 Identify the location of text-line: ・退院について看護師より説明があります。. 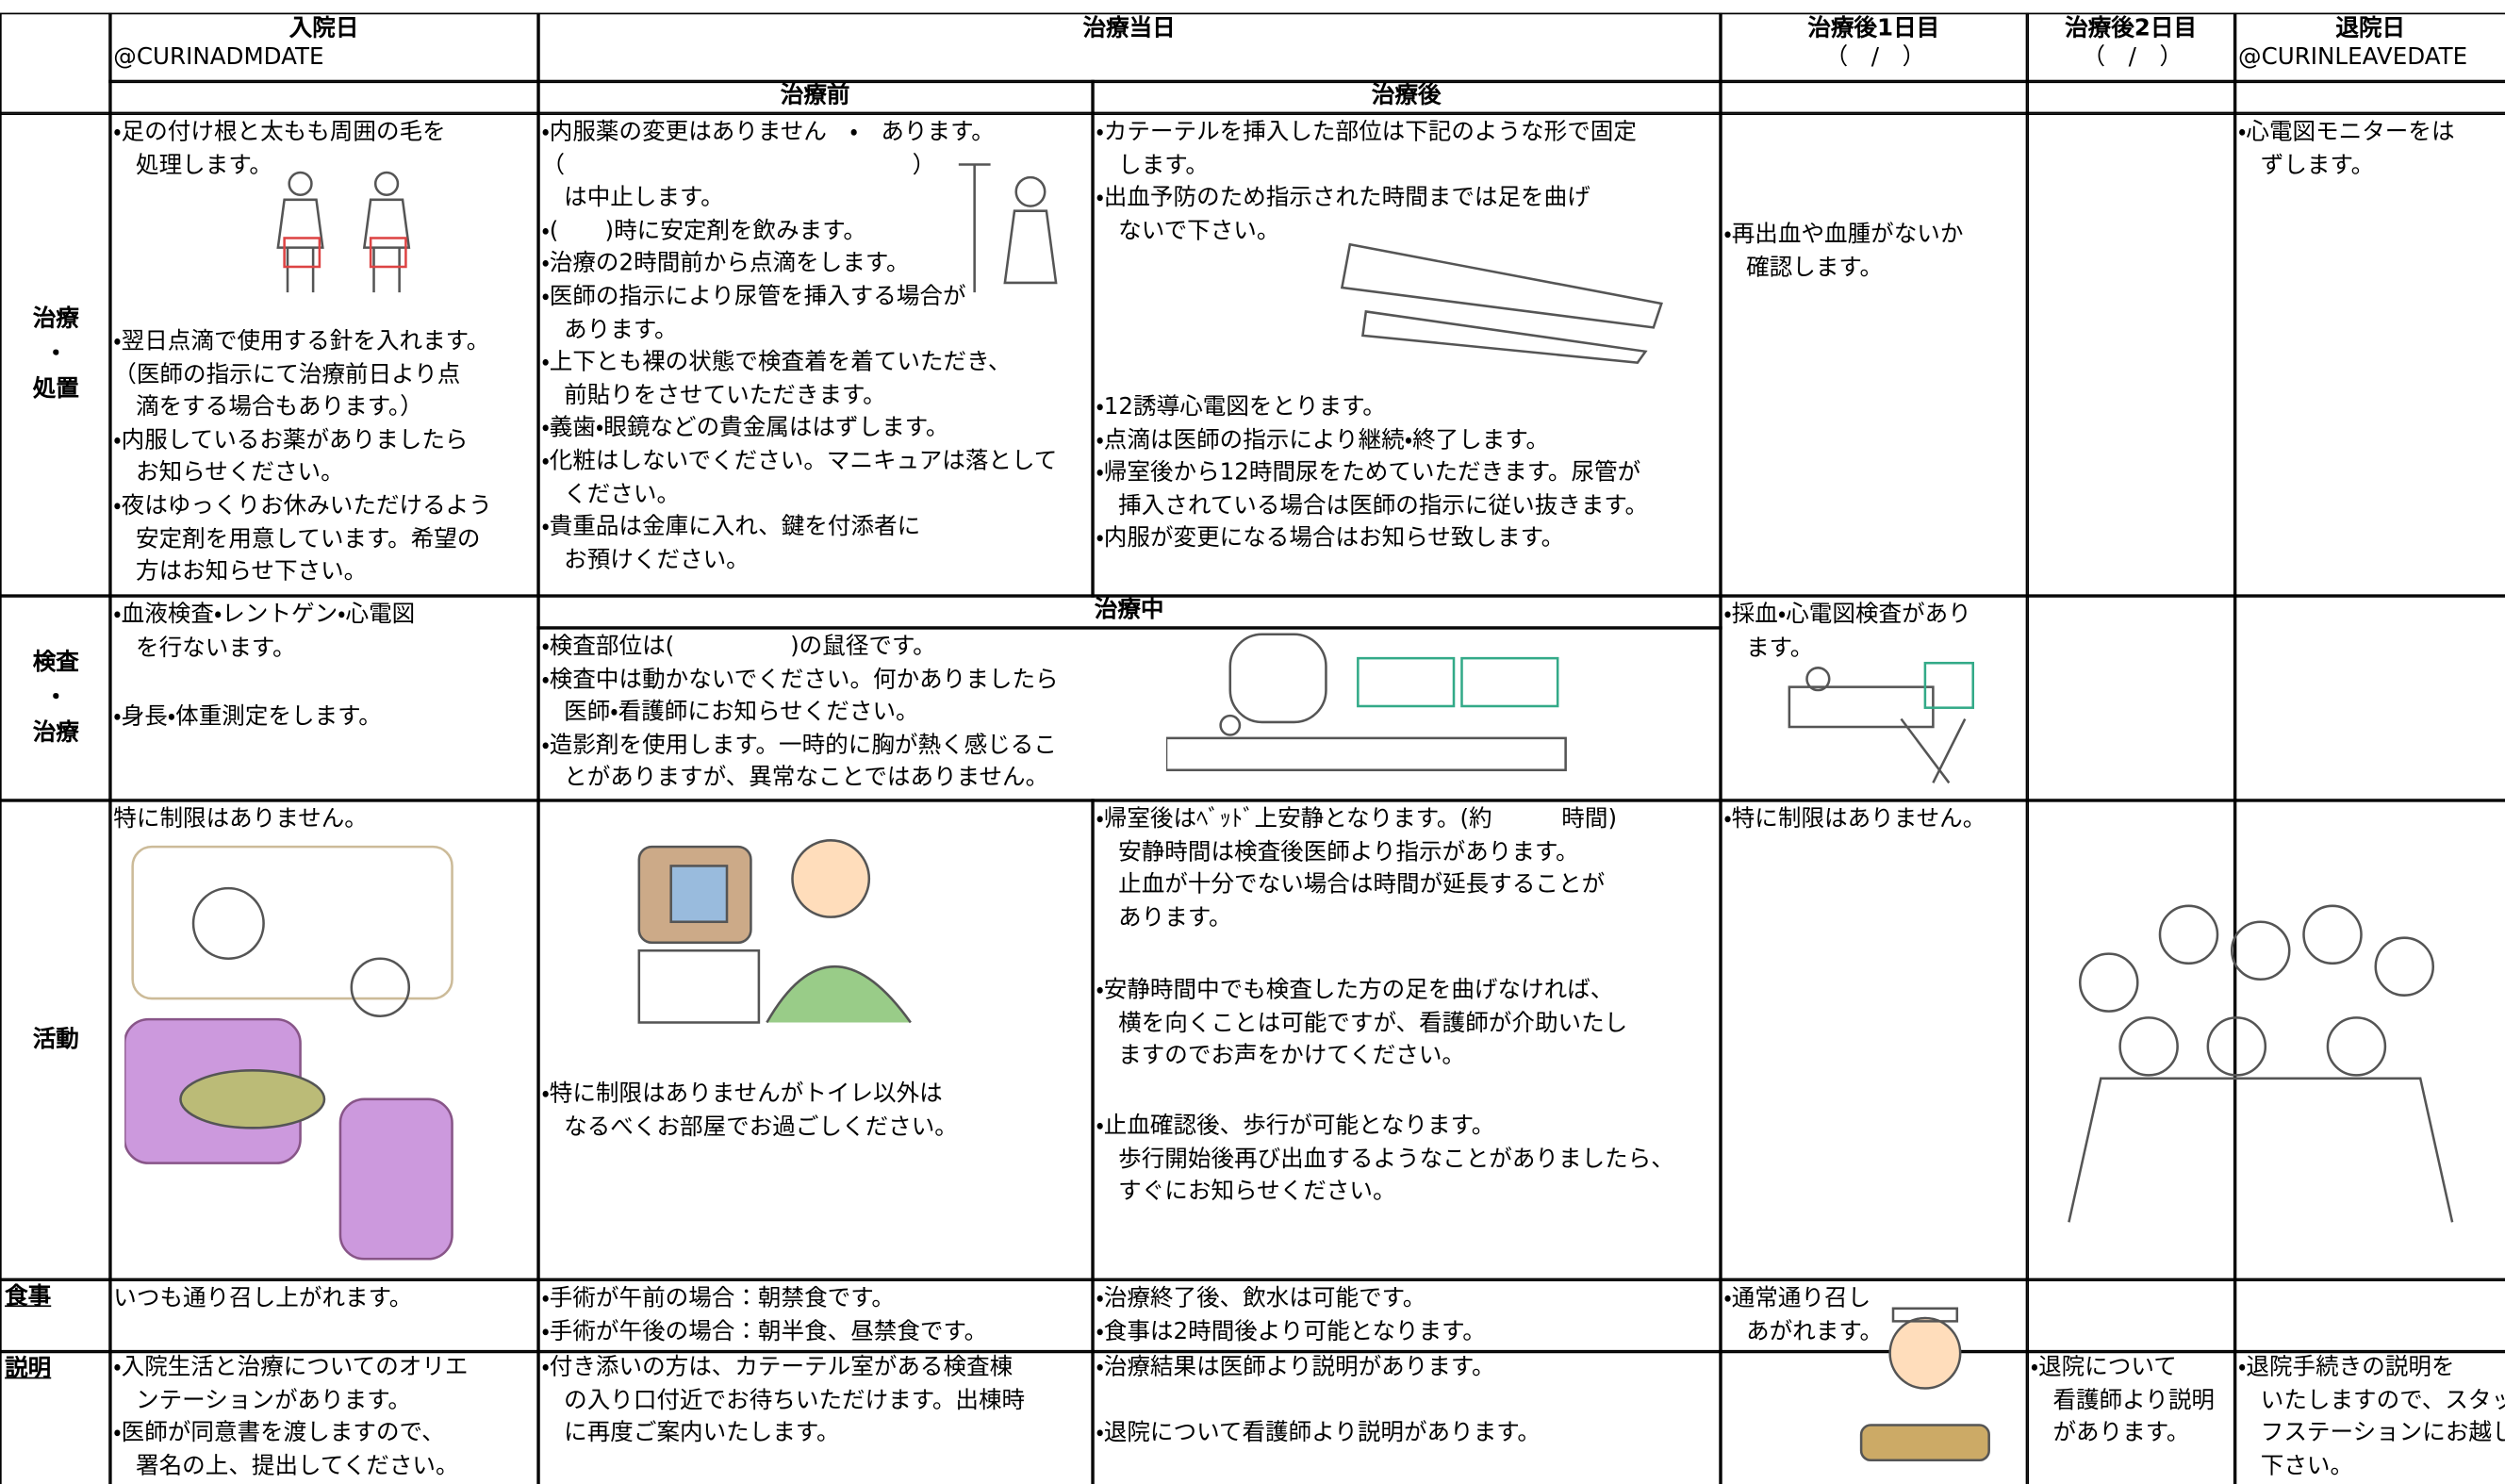
(1318, 1433).